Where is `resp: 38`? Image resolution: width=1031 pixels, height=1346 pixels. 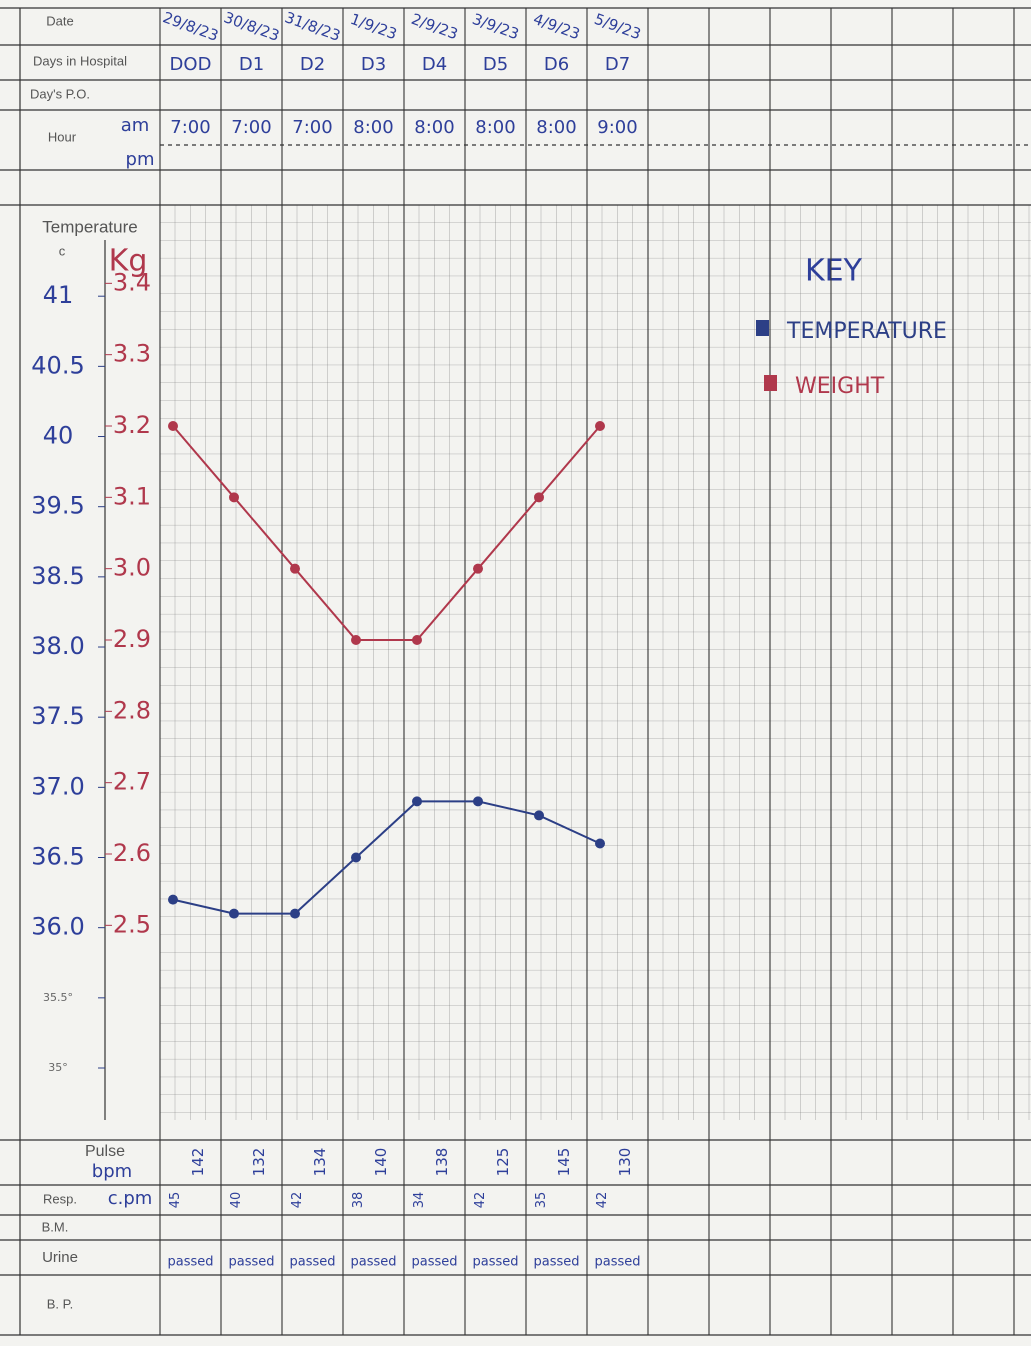
resp: 38 is located at coordinates (358, 1200).